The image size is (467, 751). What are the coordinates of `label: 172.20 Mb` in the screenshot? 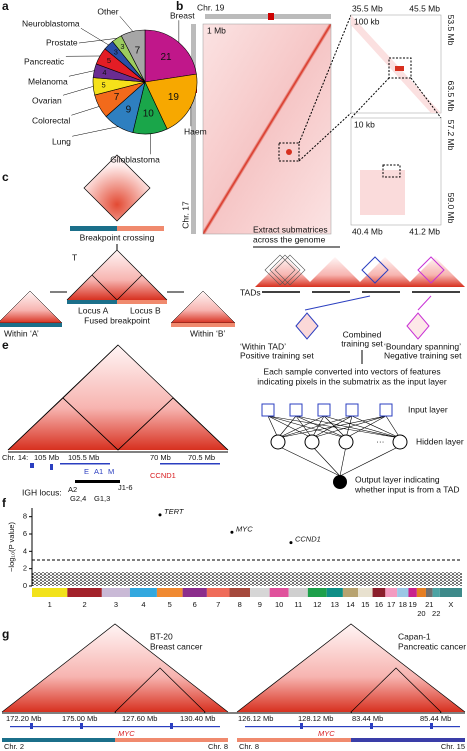 It's located at (23, 718).